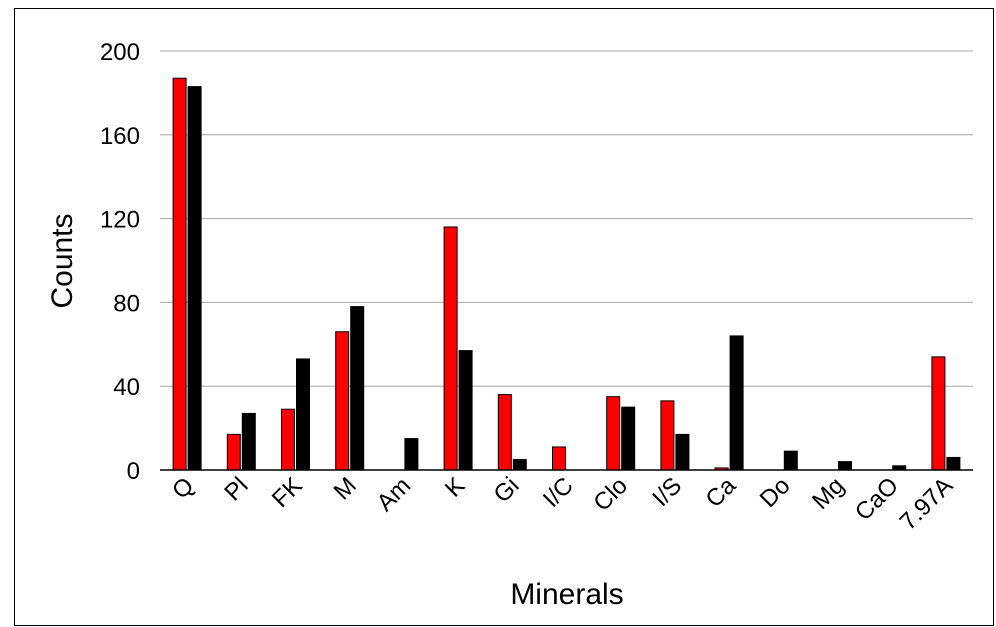  Describe the element at coordinates (120, 262) in the screenshot. I see `y-tick-labels: 0 40 80 120 160 200` at that location.